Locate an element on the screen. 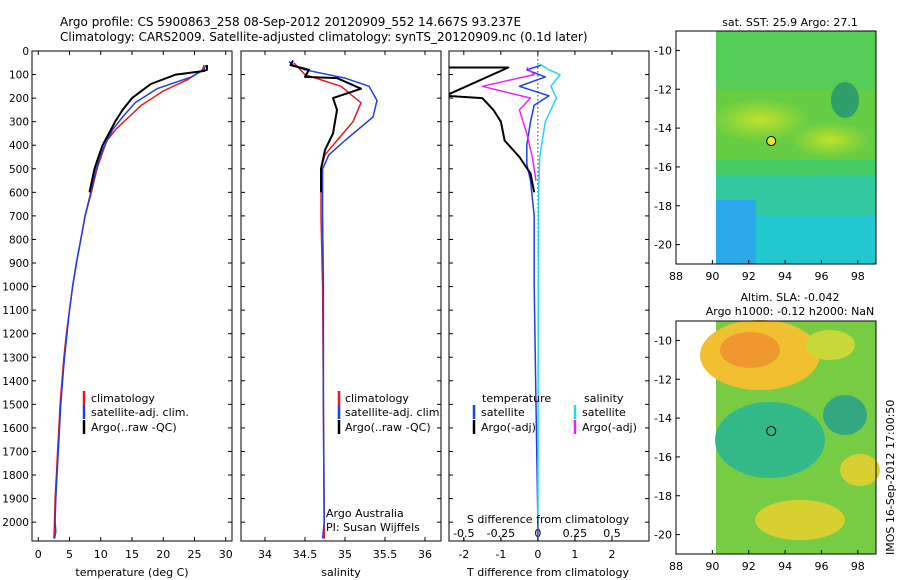  depth-tick-label: 1400 is located at coordinates (15, 382).